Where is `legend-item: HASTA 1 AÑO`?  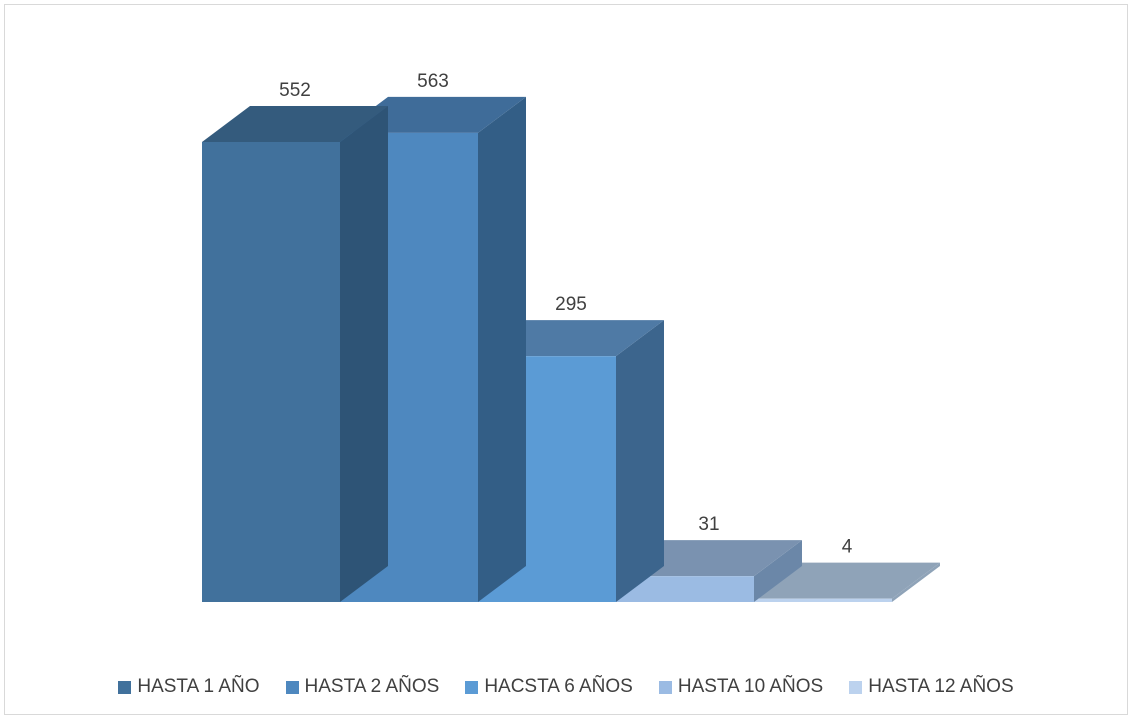
legend-item: HASTA 1 AÑO is located at coordinates (189, 687).